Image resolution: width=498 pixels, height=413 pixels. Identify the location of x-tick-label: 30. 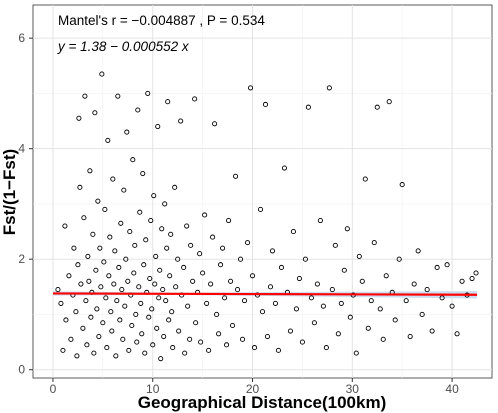
(353, 389).